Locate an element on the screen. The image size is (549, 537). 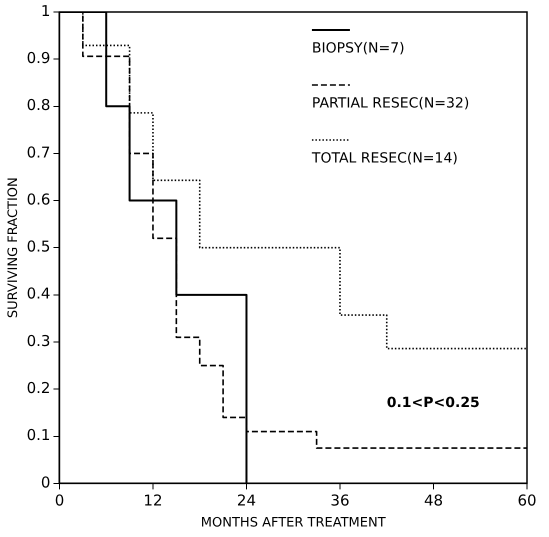
annotation: 0.1<P<0.25 is located at coordinates (433, 402).